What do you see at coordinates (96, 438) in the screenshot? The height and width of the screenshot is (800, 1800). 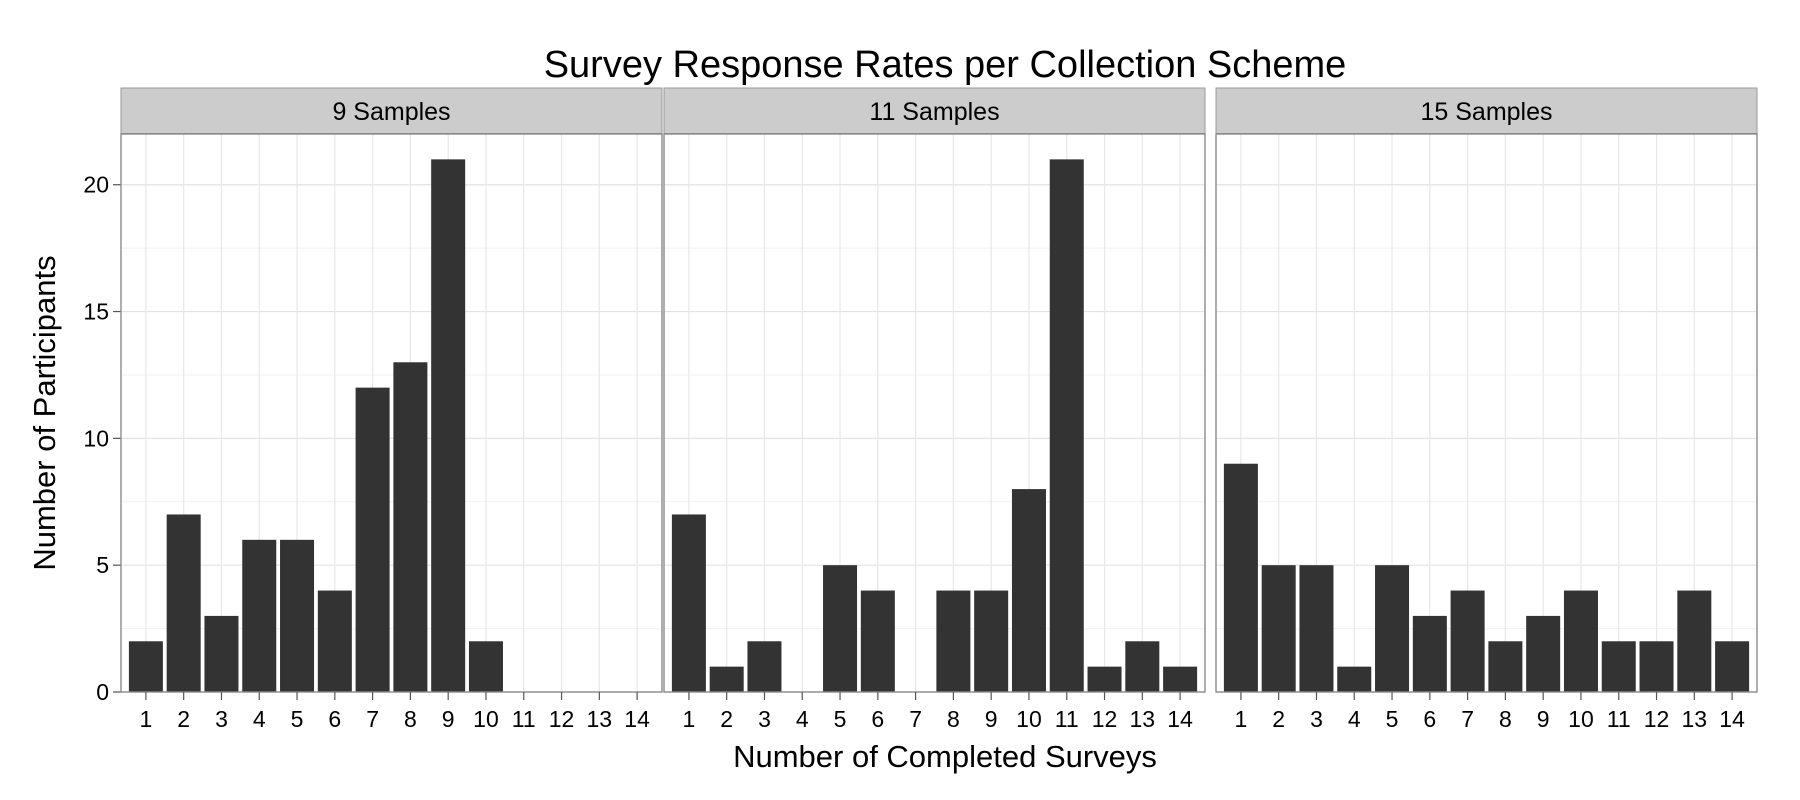 I see `y-tick-label: 10` at bounding box center [96, 438].